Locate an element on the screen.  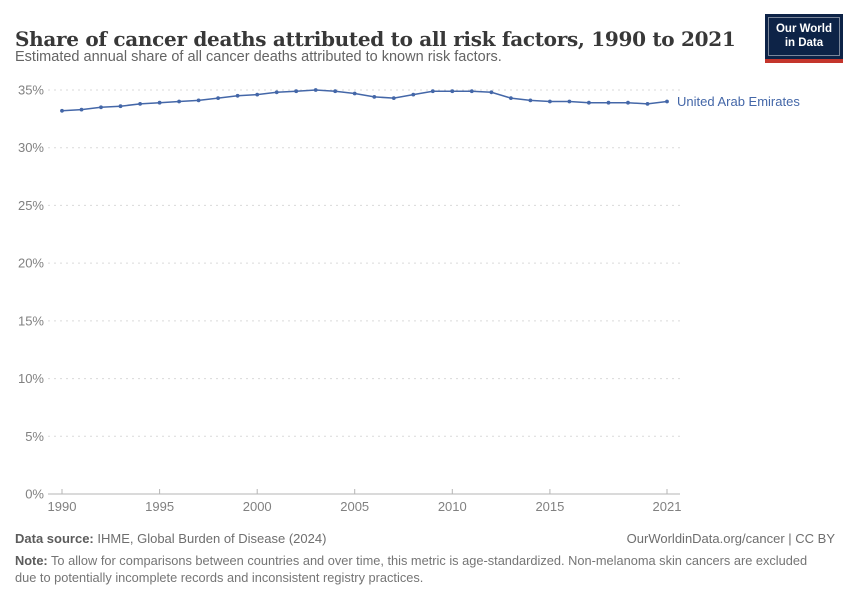
x-tick-label: 1995 is located at coordinates (159, 506).